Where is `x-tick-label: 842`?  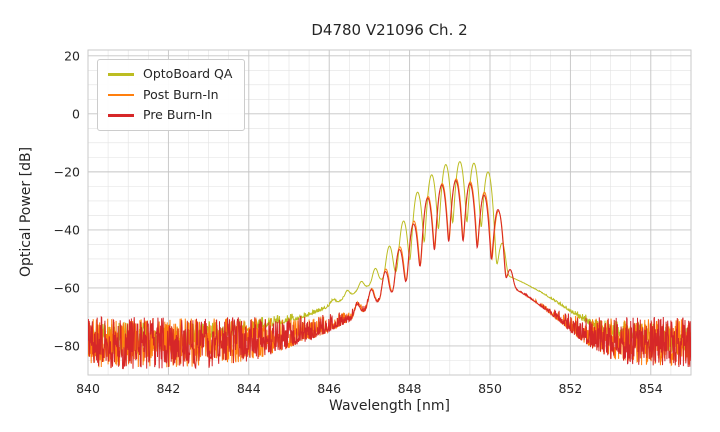
x-tick-label: 842 is located at coordinates (168, 388).